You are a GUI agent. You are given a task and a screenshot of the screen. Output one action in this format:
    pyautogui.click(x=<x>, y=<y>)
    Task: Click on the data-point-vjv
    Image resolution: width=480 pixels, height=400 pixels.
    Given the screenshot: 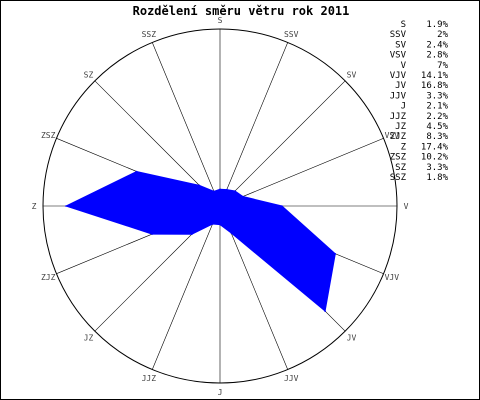 What is the action you would take?
    pyautogui.click(x=335, y=254)
    